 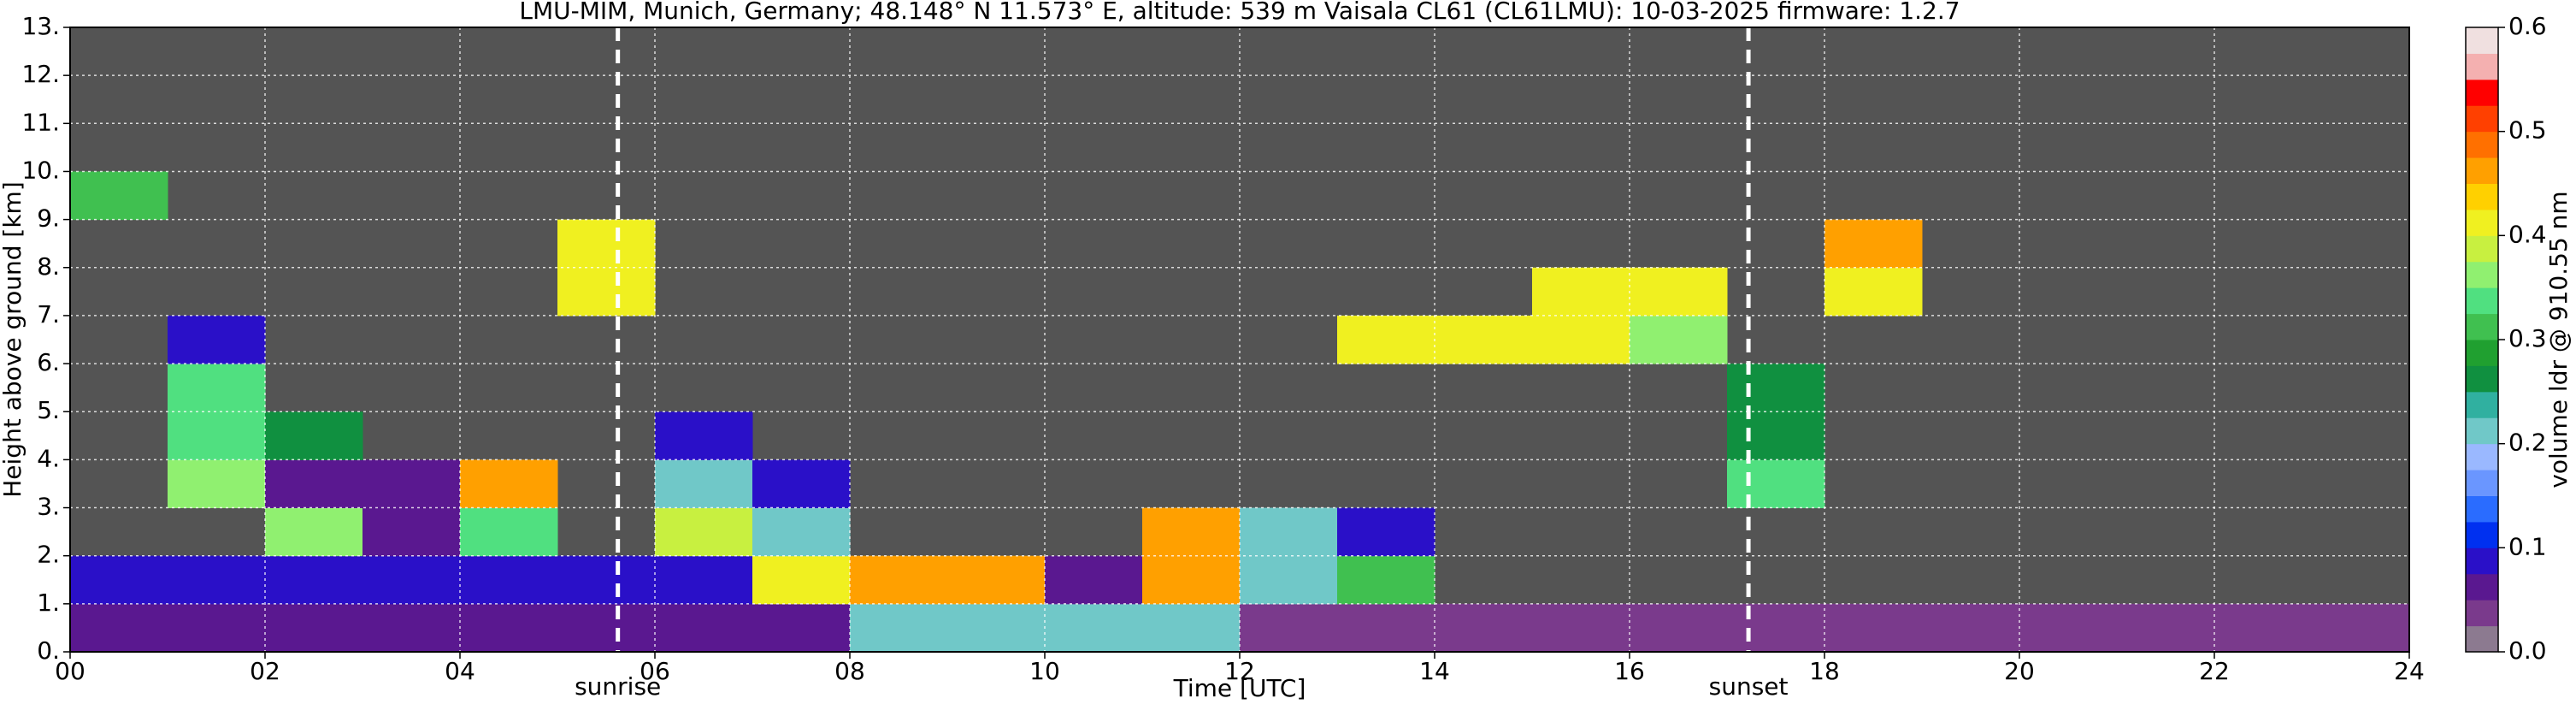 I want to click on colorbar-tick-label: 0.2, so click(x=2527, y=443).